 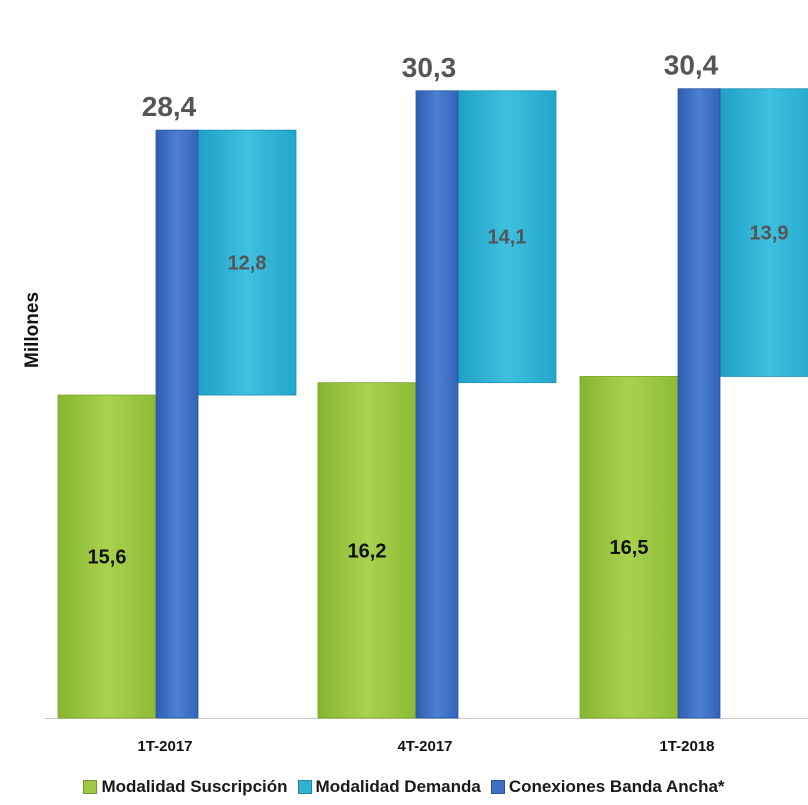 What do you see at coordinates (164, 746) in the screenshot?
I see `x-tick-label: 1T-2017` at bounding box center [164, 746].